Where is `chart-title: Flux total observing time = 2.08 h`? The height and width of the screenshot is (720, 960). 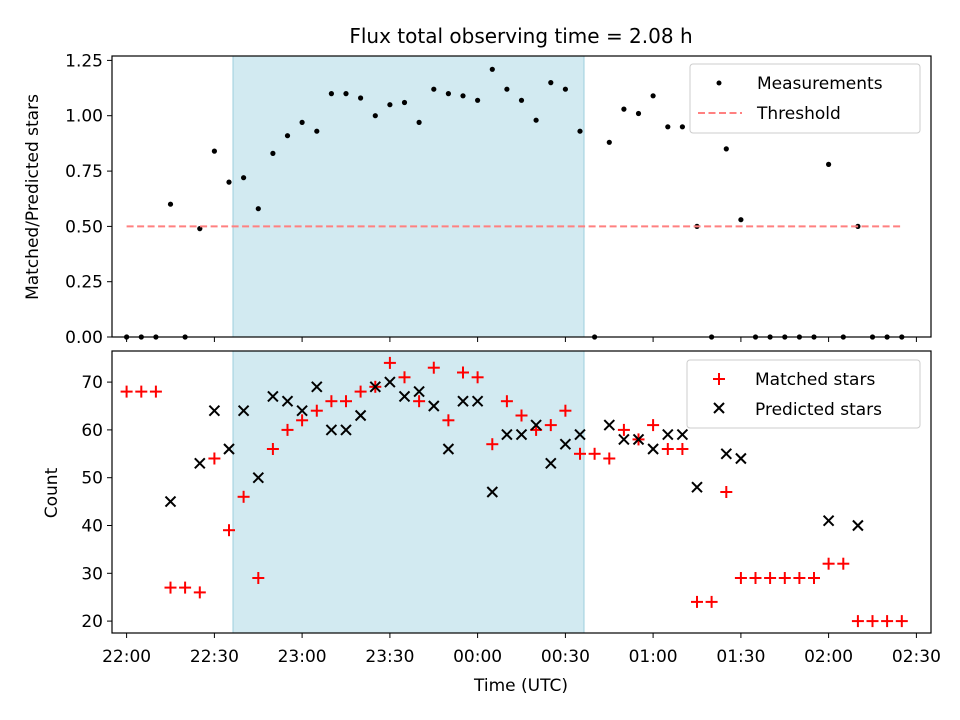
chart-title: Flux total observing time = 2.08 h is located at coordinates (520, 36).